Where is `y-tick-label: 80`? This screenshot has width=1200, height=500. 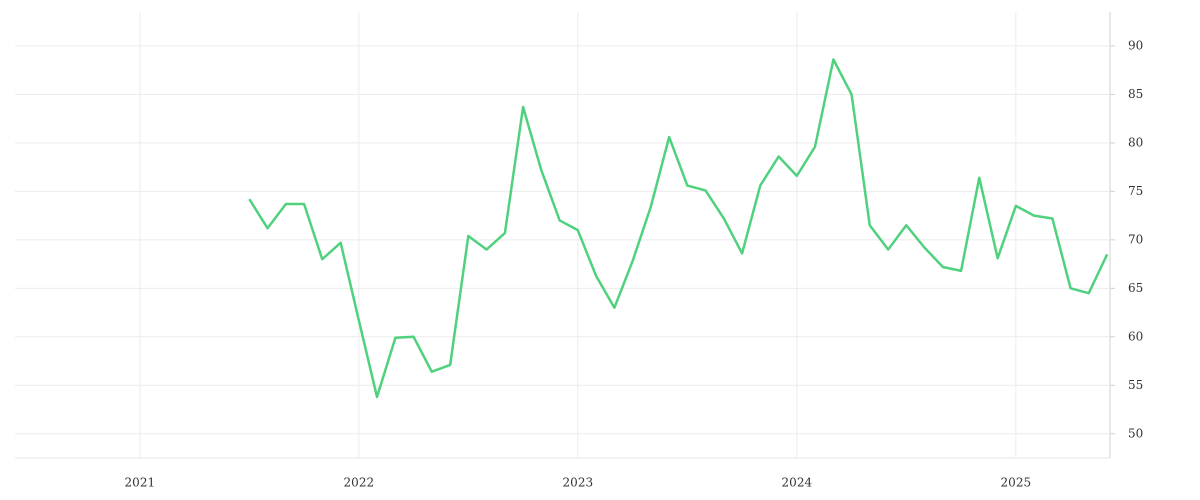 y-tick-label: 80 is located at coordinates (1135, 142).